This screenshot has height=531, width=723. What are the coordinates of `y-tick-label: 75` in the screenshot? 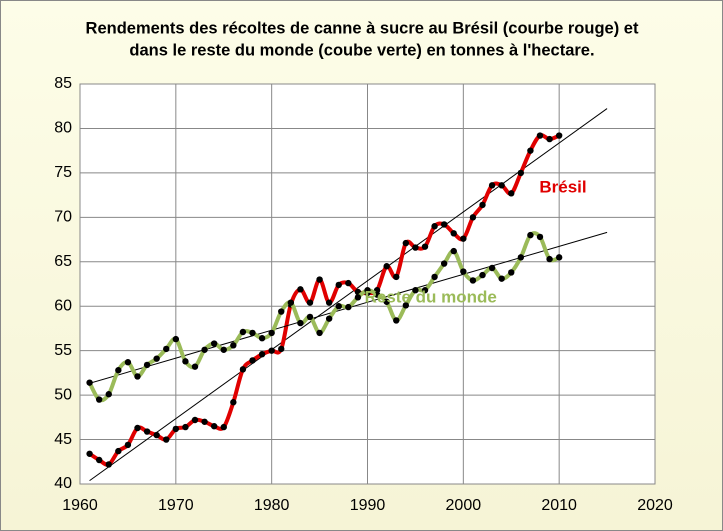 It's located at (63, 172).